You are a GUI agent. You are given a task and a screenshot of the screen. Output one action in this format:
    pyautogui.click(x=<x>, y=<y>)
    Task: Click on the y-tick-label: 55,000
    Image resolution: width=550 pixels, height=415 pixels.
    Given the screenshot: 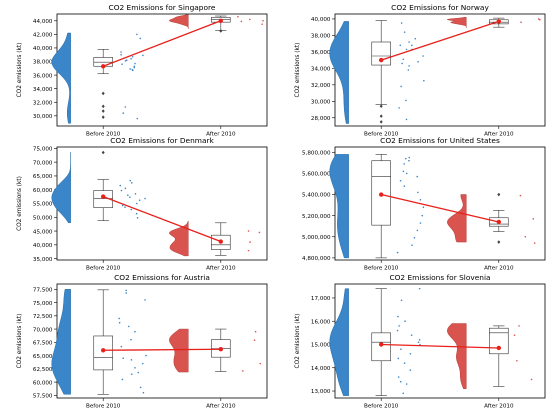 What is the action you would take?
    pyautogui.click(x=43, y=205)
    